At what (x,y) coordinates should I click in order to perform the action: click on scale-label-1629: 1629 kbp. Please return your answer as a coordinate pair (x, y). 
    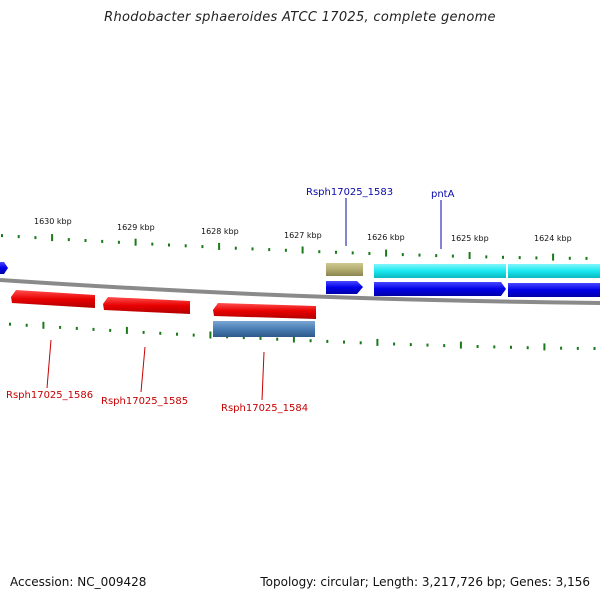
    Looking at the image, I should click on (136, 227).